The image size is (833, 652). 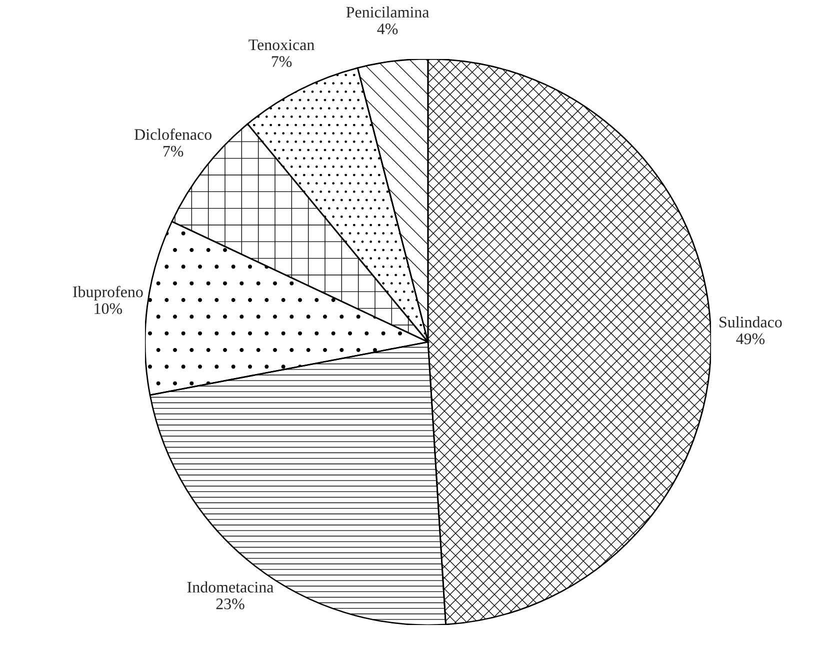 What do you see at coordinates (230, 587) in the screenshot?
I see `slice-label: Indometacina` at bounding box center [230, 587].